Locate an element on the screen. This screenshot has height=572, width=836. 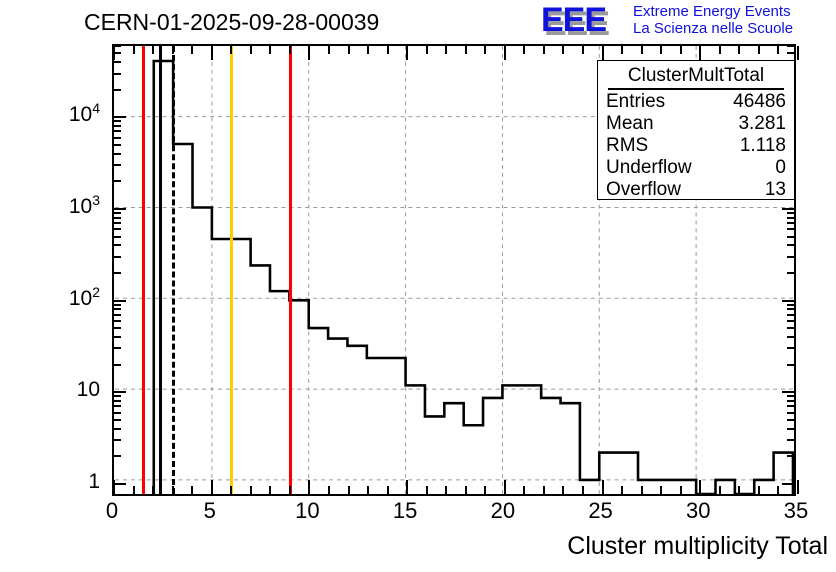
stats-row-value: 3.281 is located at coordinates (762, 123).